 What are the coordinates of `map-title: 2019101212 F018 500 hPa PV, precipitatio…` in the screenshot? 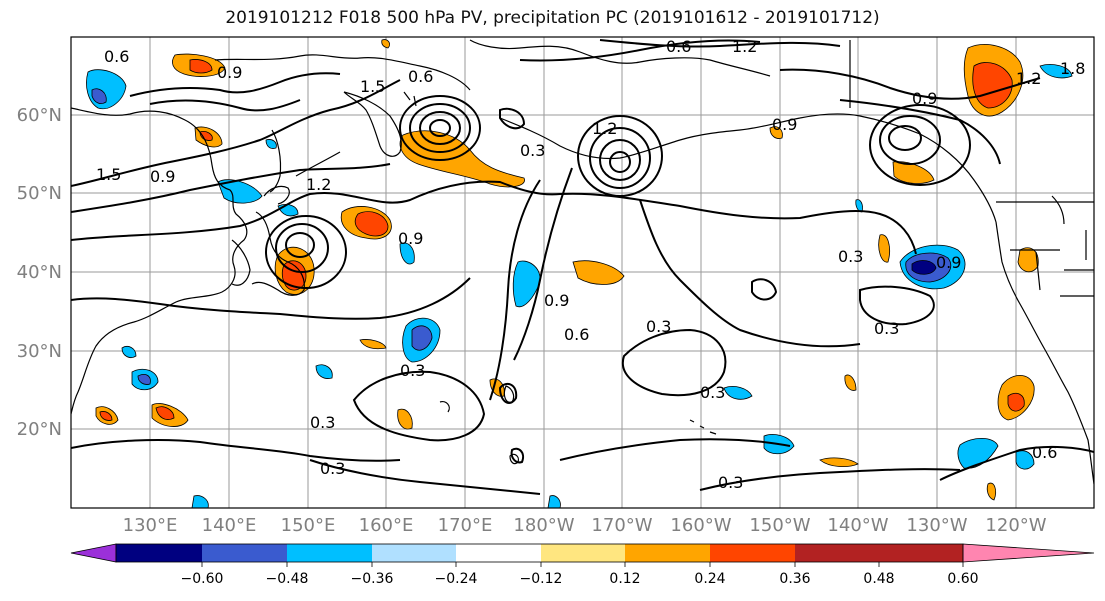 It's located at (552, 18).